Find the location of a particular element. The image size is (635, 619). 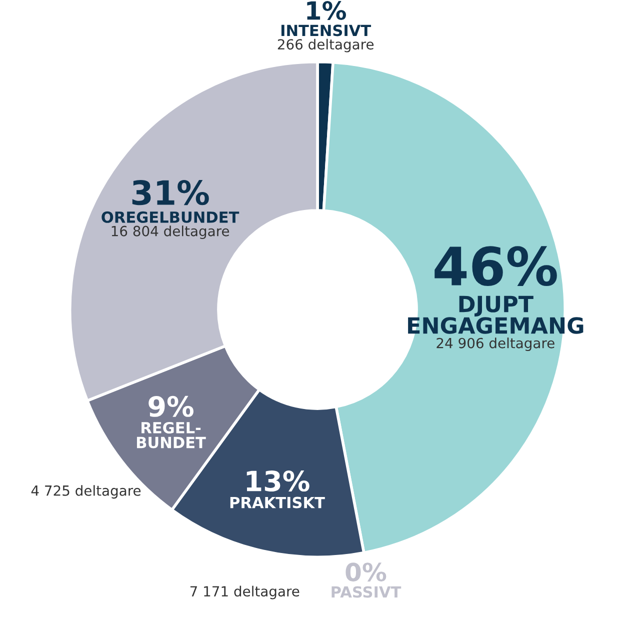

slice-label: PRAKTISKT is located at coordinates (277, 502).